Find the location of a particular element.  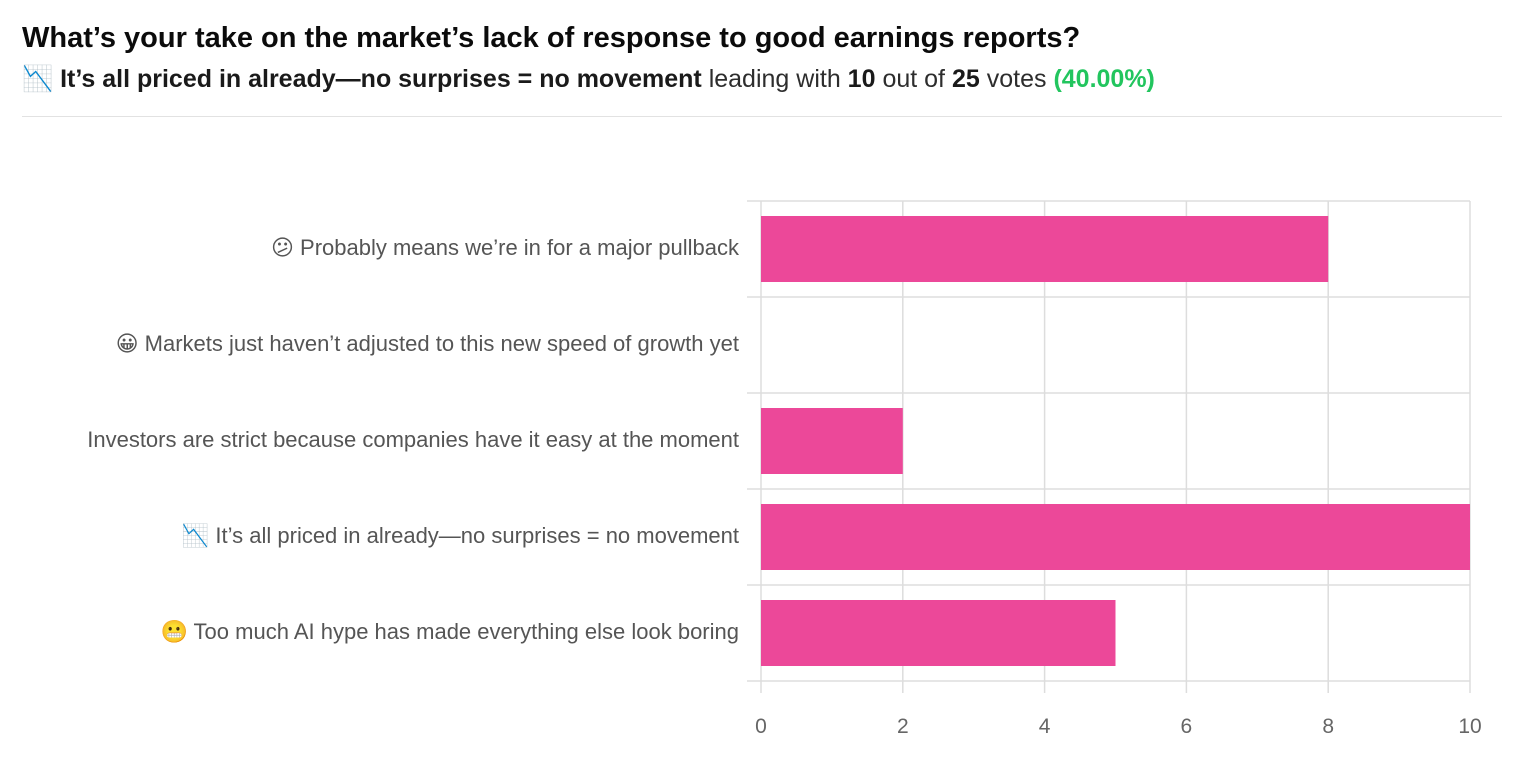

x-tick-label: 2 is located at coordinates (903, 726).